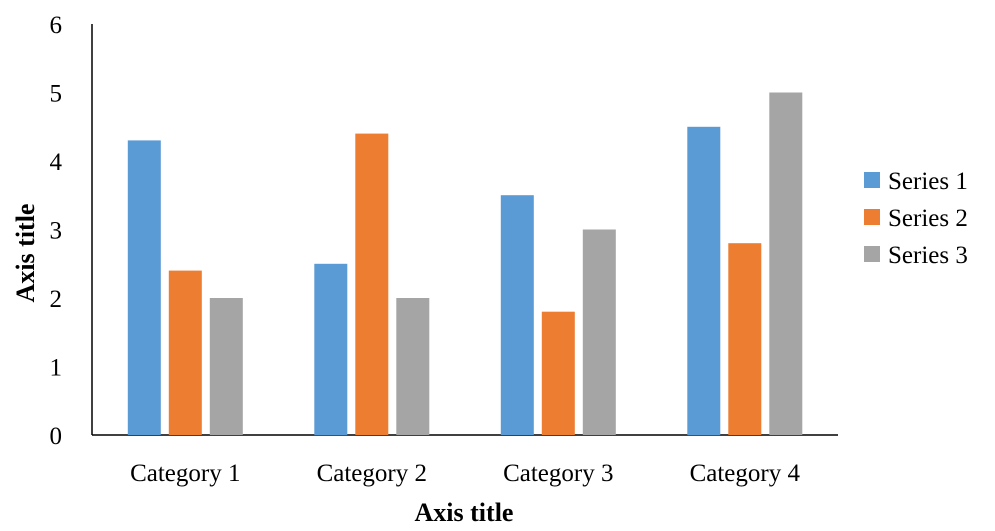 The width and height of the screenshot is (995, 531). What do you see at coordinates (928, 255) in the screenshot?
I see `legend-label-series3: Series 3` at bounding box center [928, 255].